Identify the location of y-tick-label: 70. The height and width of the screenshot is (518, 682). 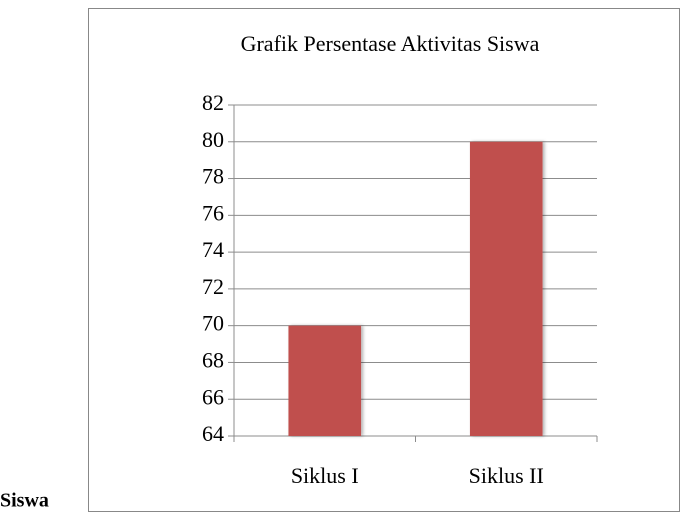
(213, 323).